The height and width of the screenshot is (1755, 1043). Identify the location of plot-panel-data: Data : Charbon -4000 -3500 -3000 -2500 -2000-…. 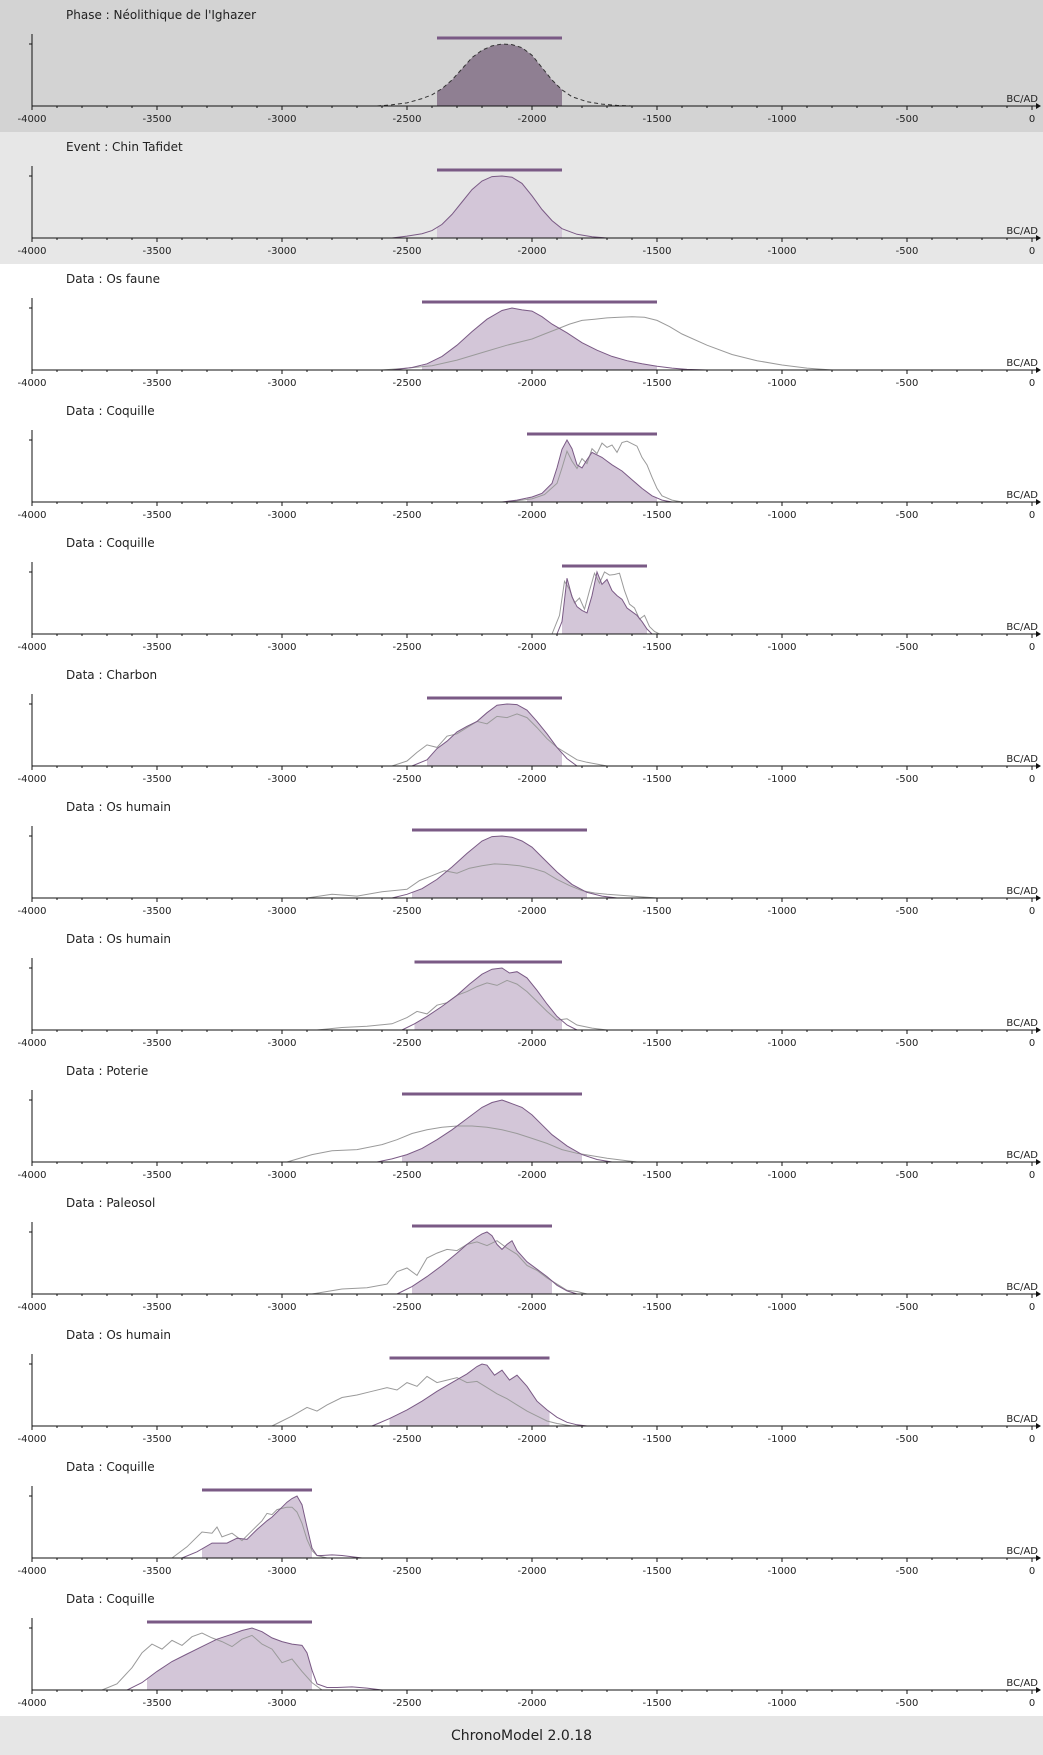
(521, 726).